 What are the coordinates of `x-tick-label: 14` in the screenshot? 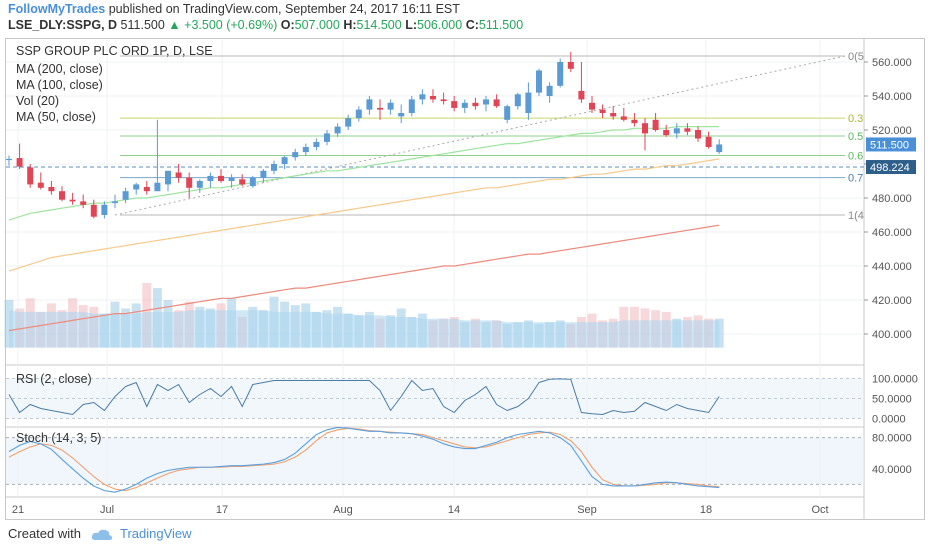 It's located at (454, 510).